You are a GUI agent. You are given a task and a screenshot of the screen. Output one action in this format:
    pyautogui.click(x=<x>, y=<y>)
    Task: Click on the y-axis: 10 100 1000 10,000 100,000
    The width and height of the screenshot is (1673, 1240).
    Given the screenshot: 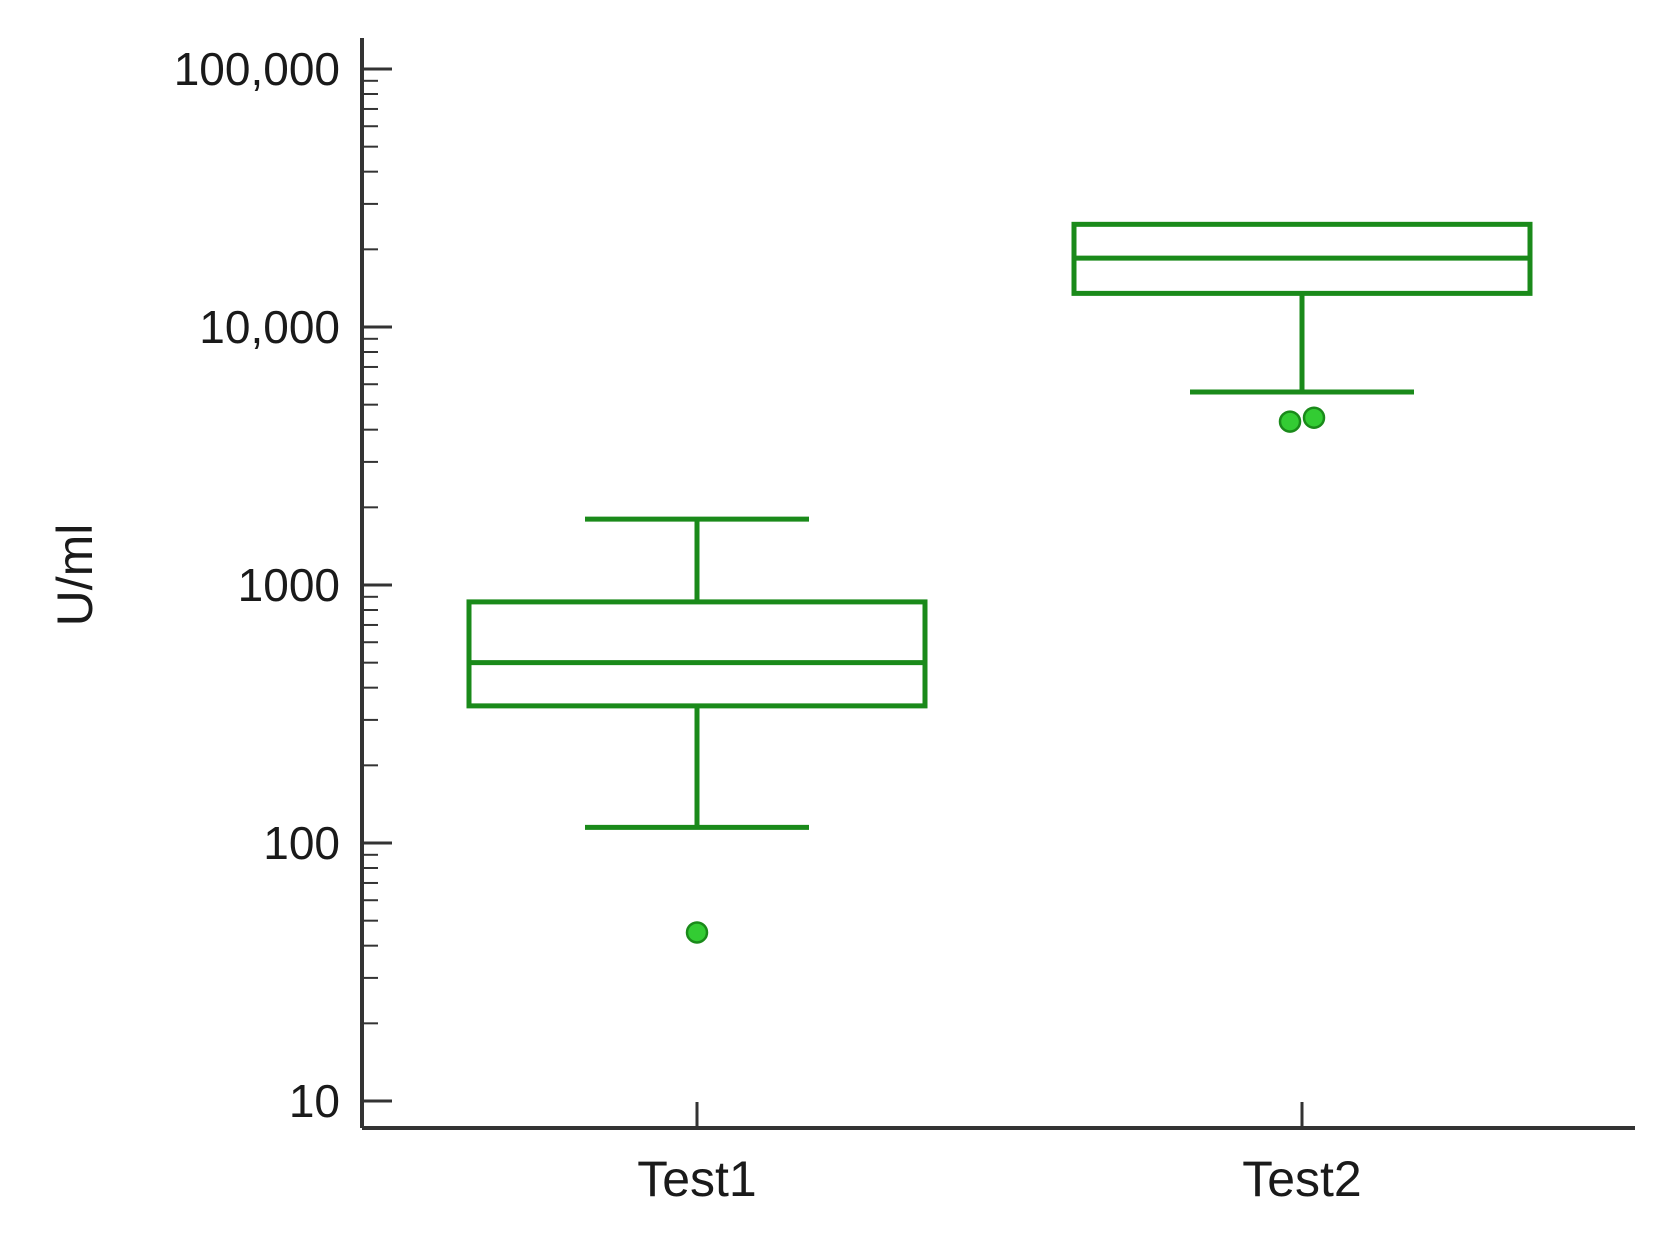 What is the action you would take?
    pyautogui.click(x=283, y=583)
    